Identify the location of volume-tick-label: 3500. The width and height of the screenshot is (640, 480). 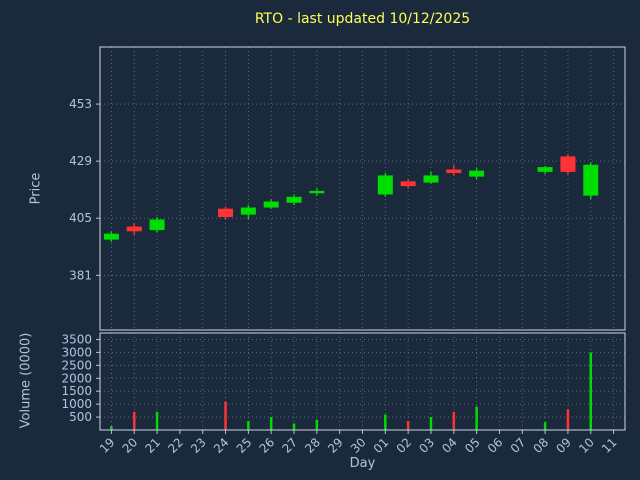
(76, 339).